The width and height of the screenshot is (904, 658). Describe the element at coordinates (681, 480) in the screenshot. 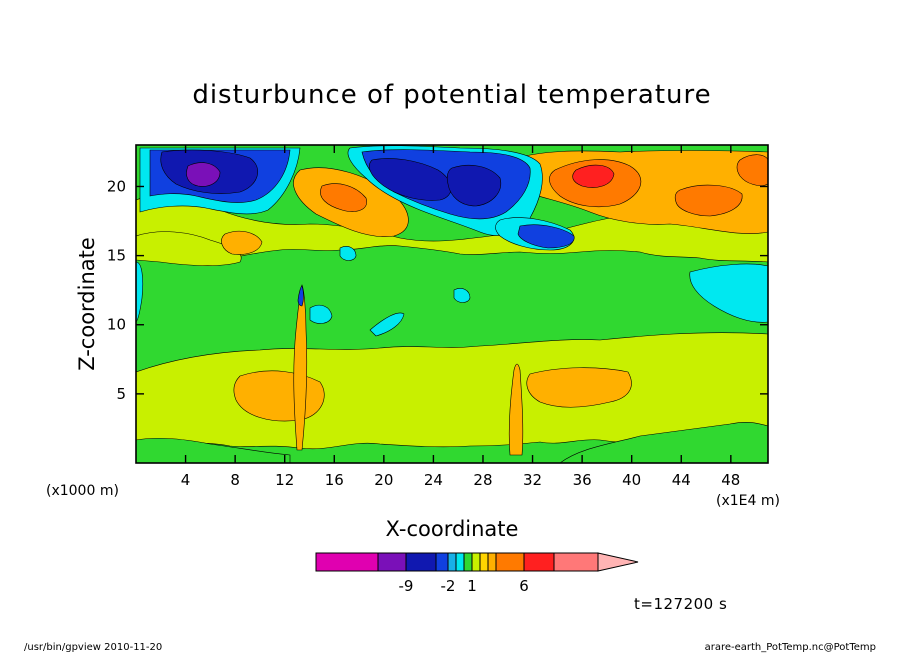

I see `x-tick-label: 44` at that location.